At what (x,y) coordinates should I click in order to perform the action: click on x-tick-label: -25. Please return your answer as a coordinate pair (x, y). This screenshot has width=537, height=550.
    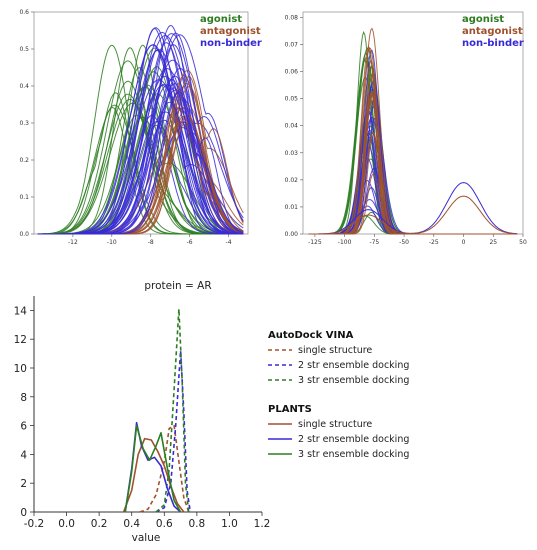
    Looking at the image, I should click on (434, 242).